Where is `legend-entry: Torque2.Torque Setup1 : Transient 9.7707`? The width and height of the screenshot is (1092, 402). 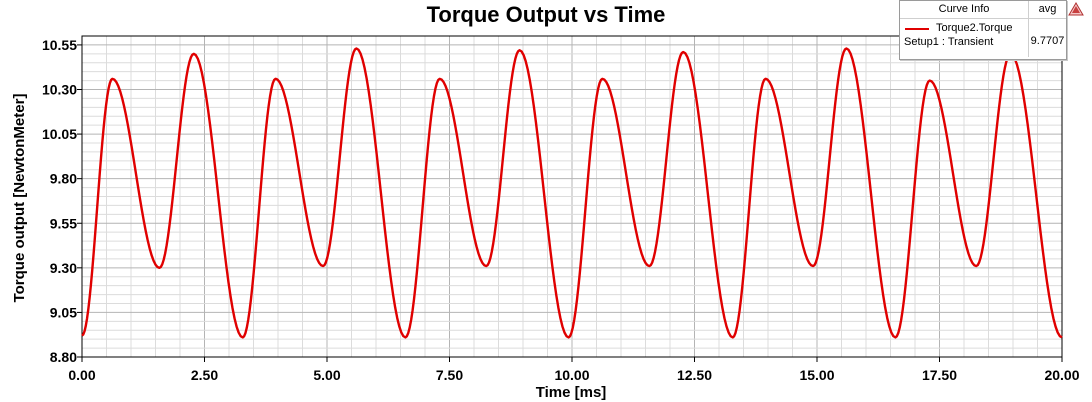
legend-entry: Torque2.Torque Setup1 : Transient 9.7707 is located at coordinates (983, 38).